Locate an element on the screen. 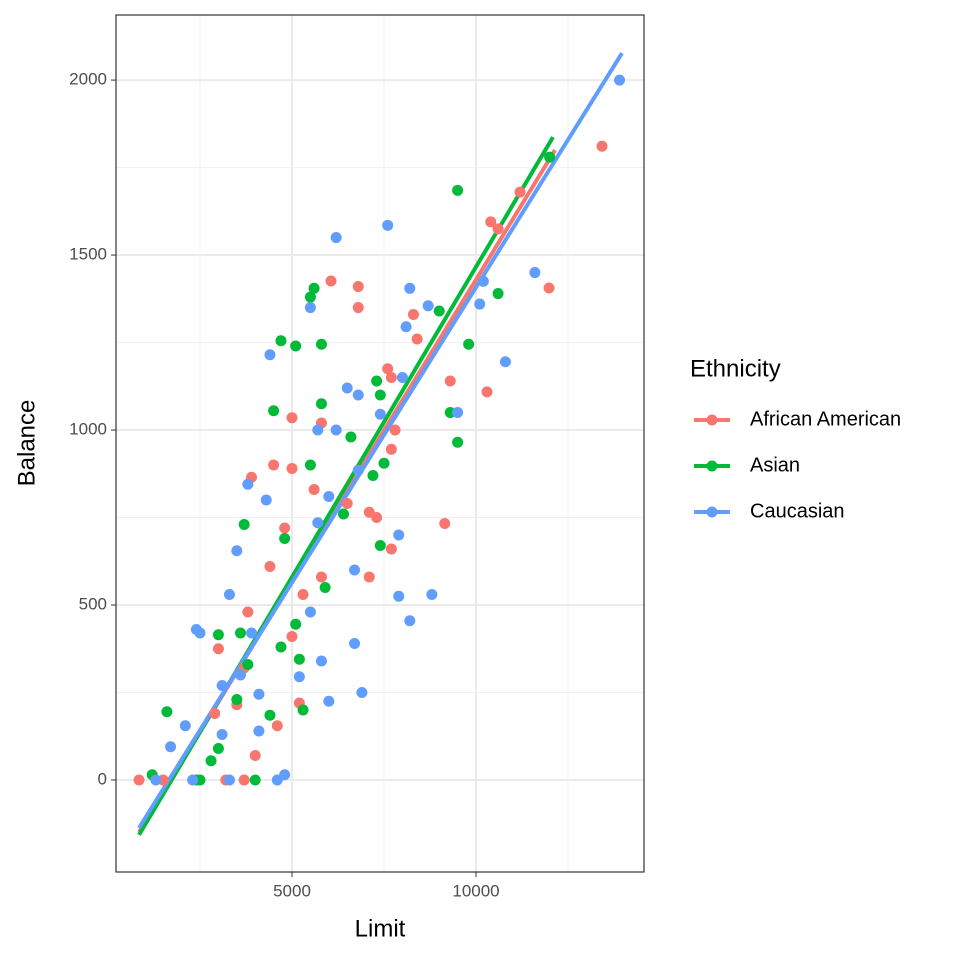 This screenshot has height=960, width=960. y-tick-label: 2000 is located at coordinates (88, 79).